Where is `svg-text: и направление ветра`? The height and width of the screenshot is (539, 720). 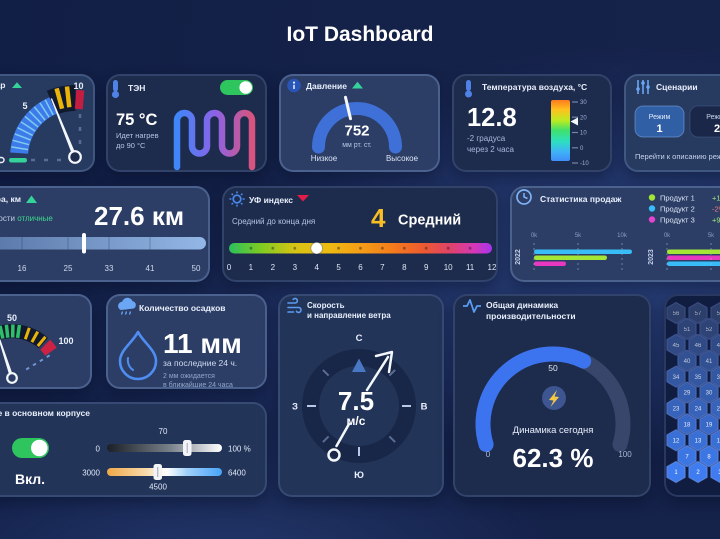 svg-text: и направление ветра is located at coordinates (349, 315).